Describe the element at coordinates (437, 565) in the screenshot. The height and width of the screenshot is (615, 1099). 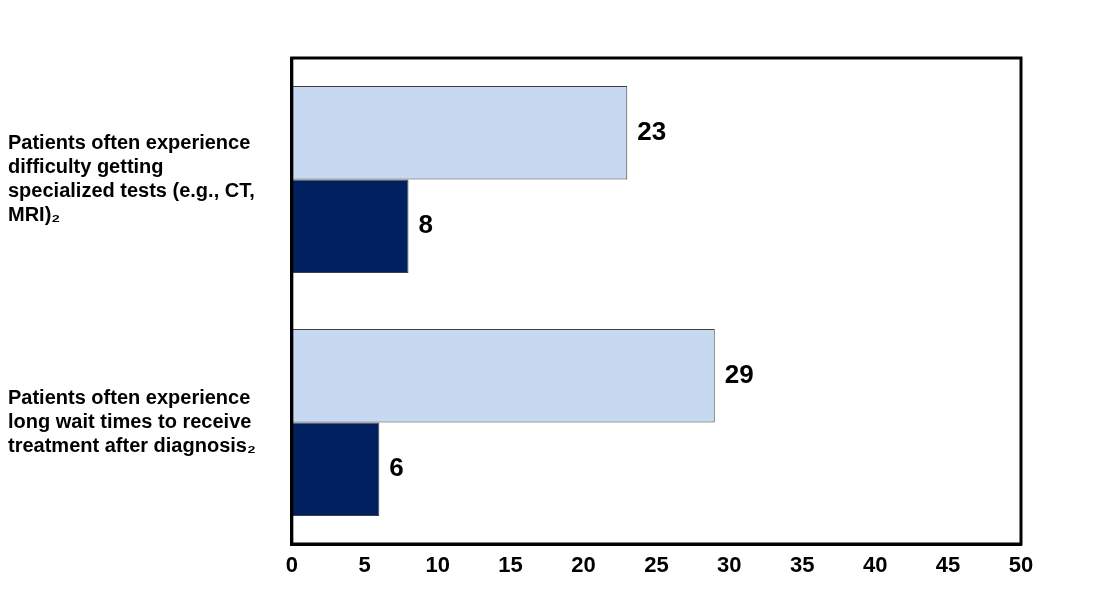
I see `x-tick-label: 10` at that location.